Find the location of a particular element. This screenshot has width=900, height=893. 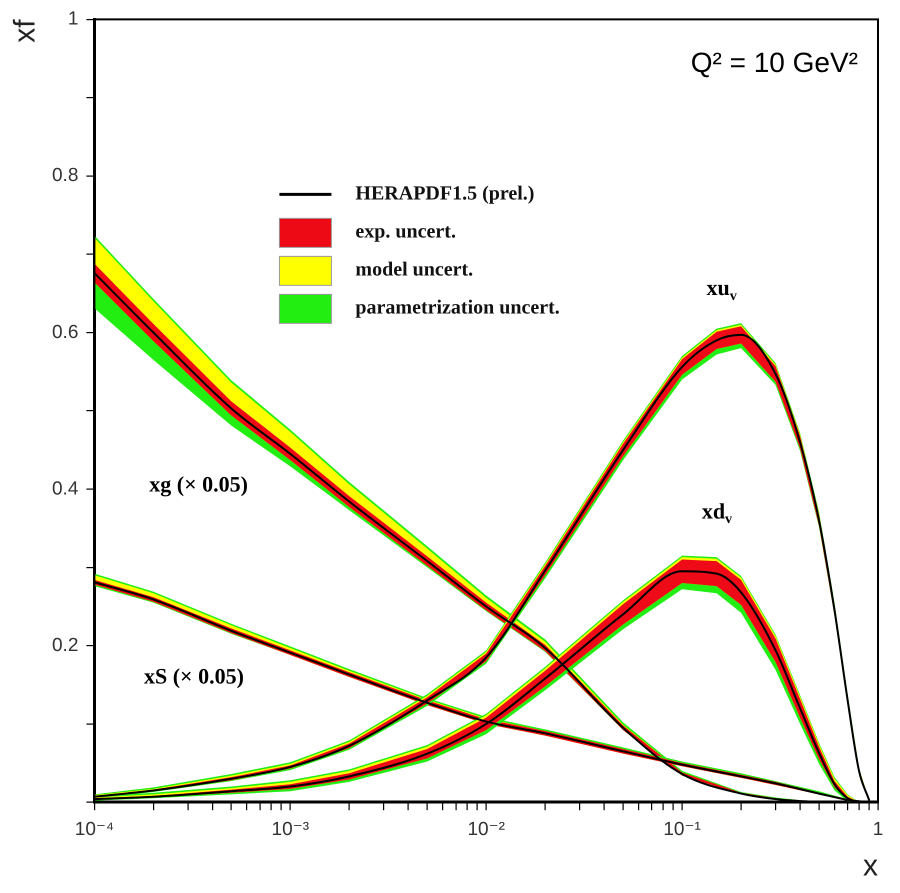

x-tick-label: 1 is located at coordinates (878, 829).